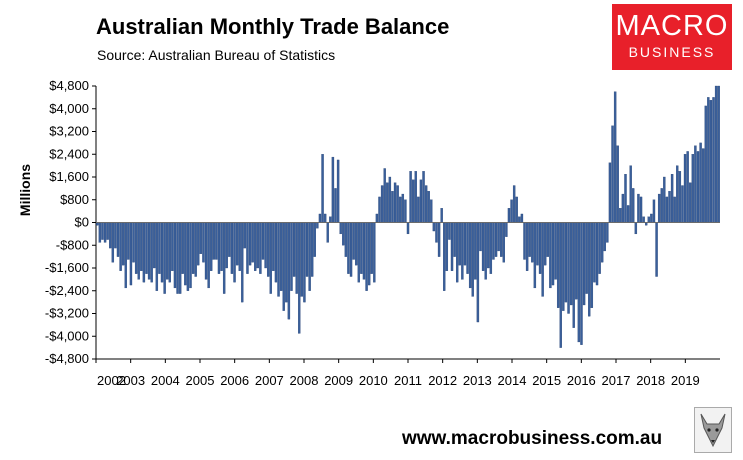 Image resolution: width=743 pixels, height=460 pixels. I want to click on chart-title: Australian Monthly Trade Balance, so click(273, 26).